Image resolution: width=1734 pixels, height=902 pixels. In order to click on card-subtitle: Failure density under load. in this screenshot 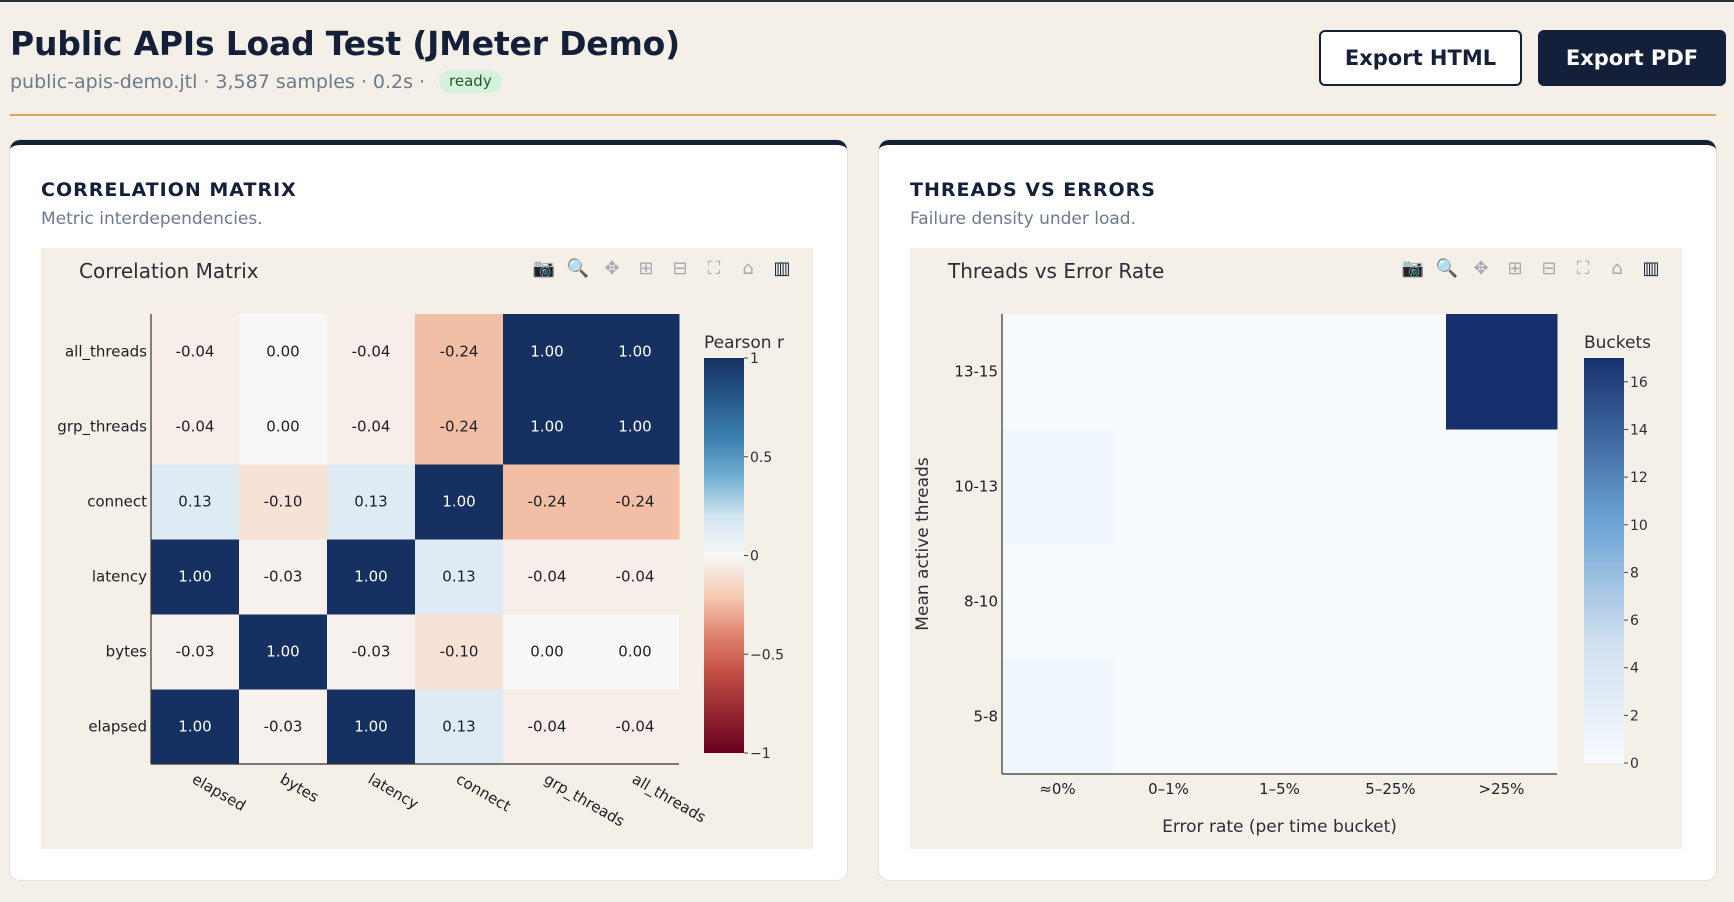, I will do `click(1023, 219)`.